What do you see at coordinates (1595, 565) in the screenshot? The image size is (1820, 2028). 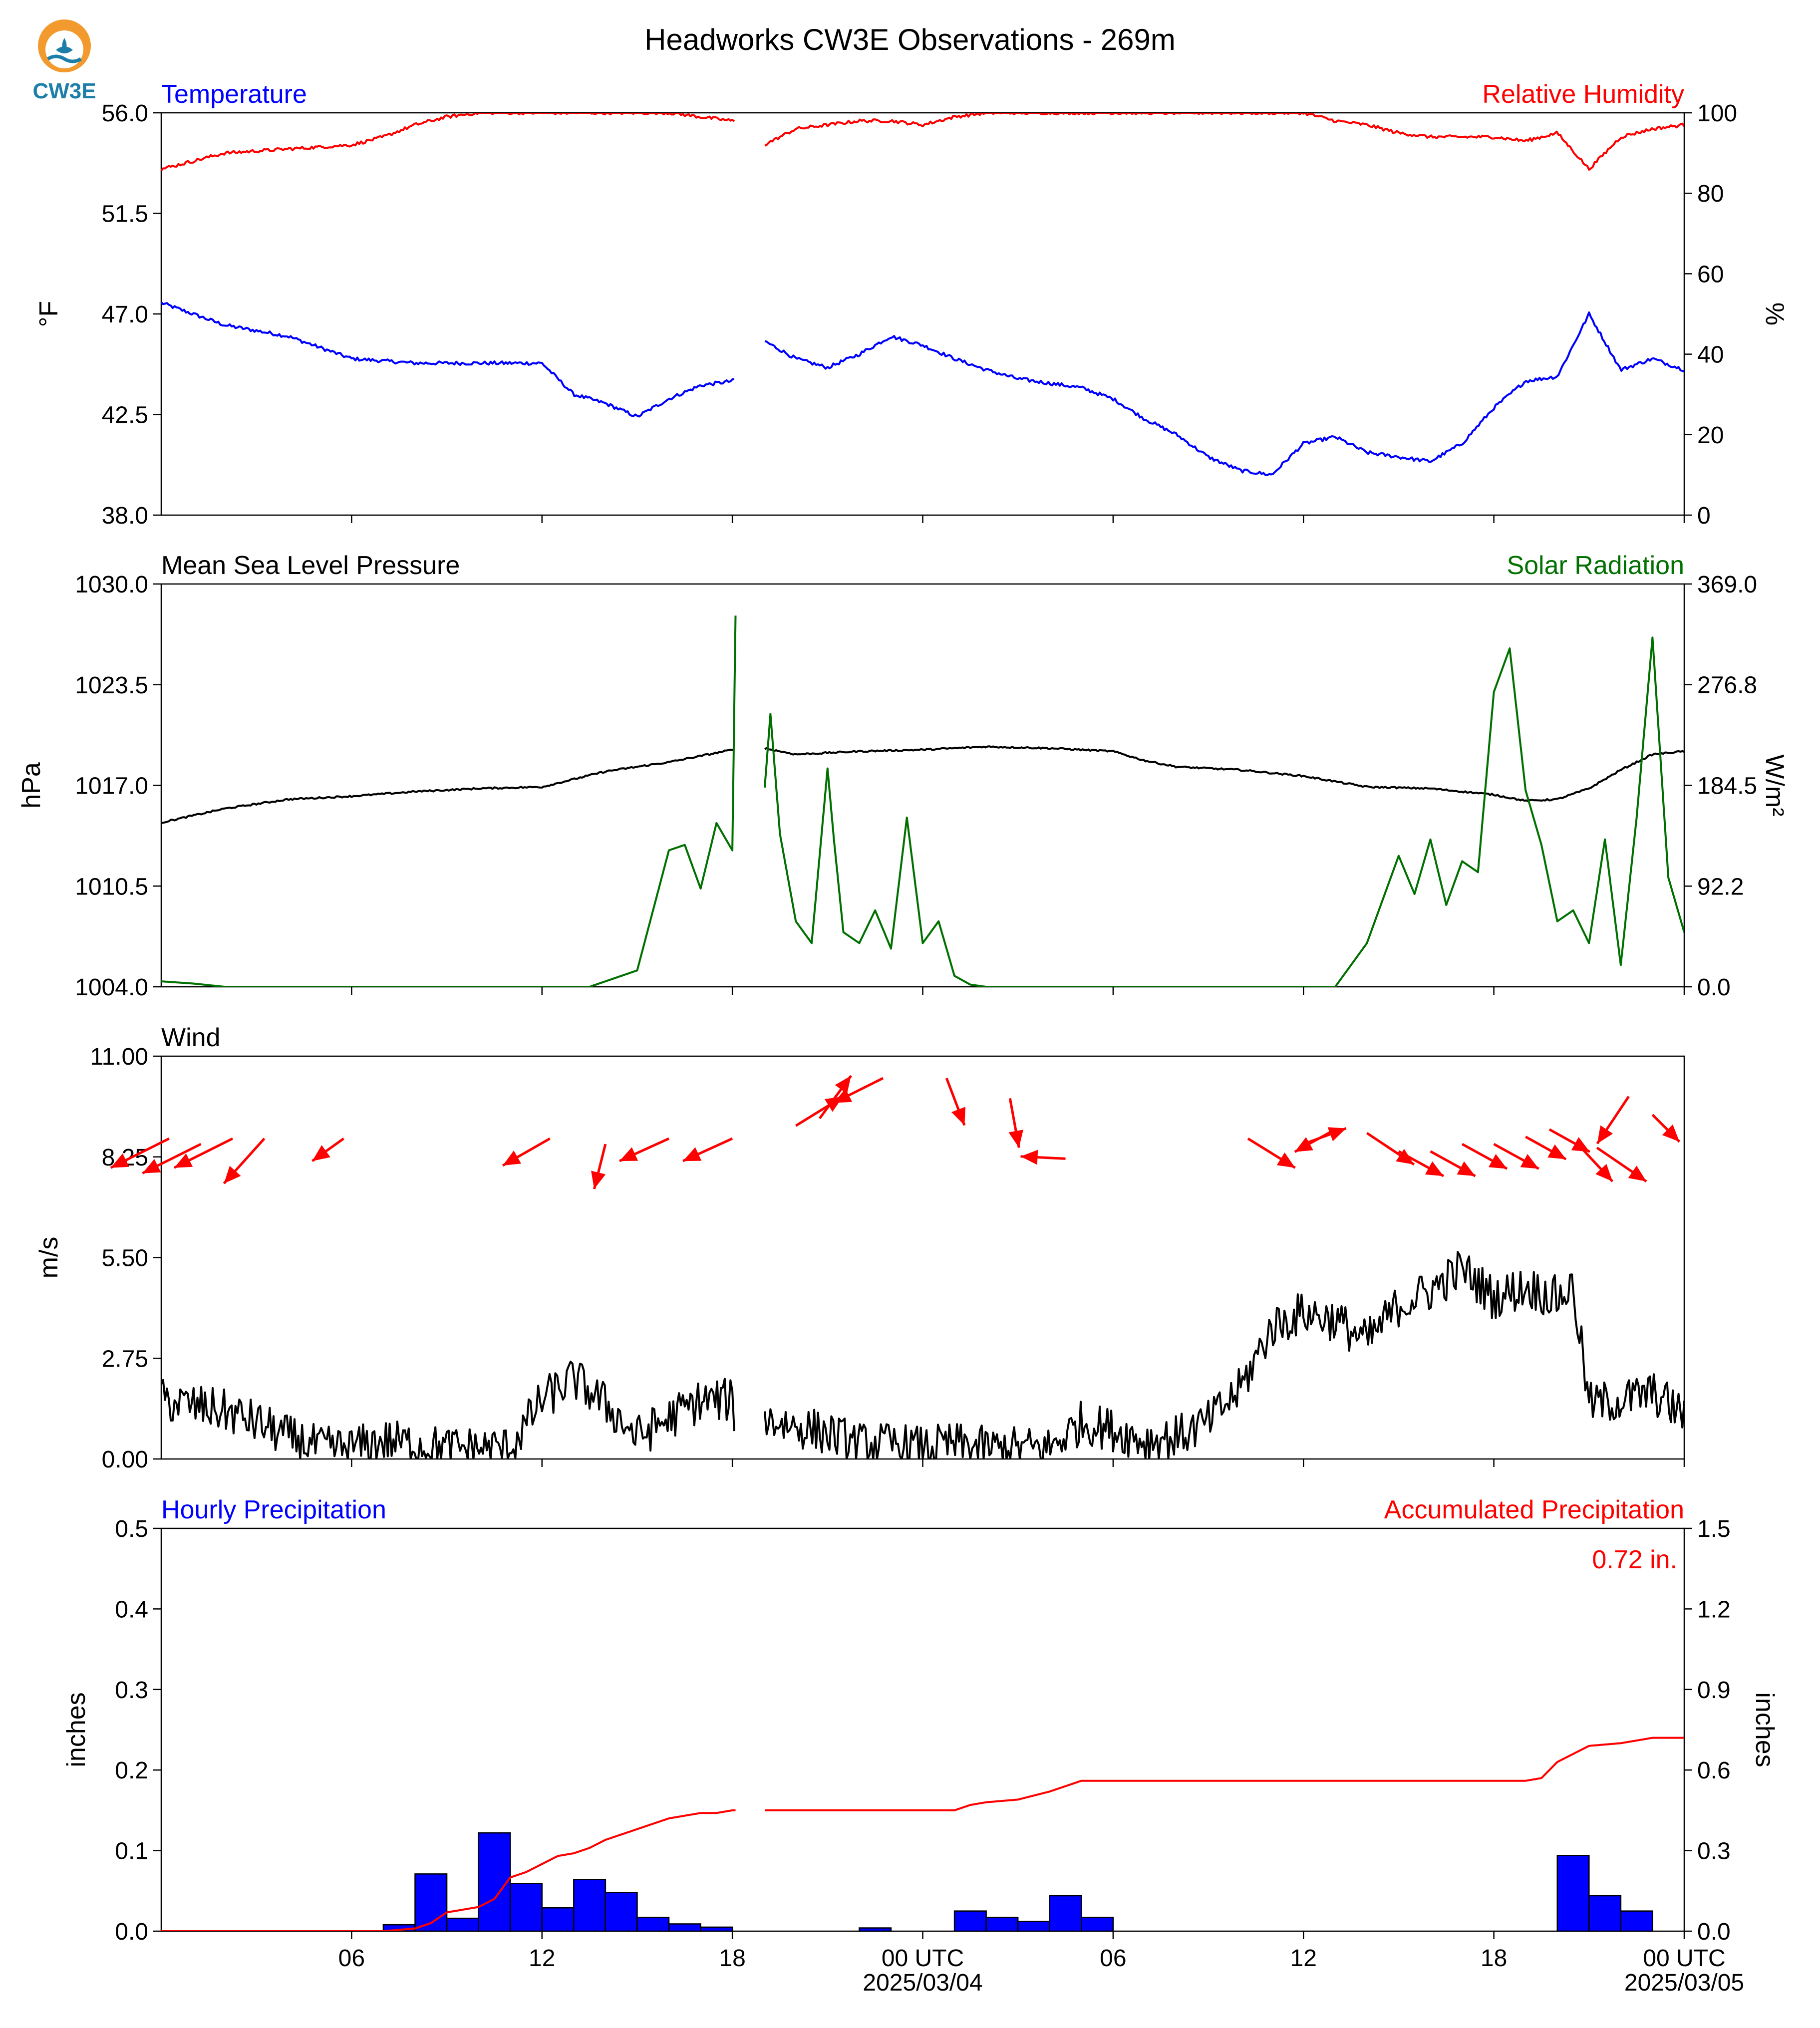 I see `panel-title-right: Solar Radiation` at bounding box center [1595, 565].